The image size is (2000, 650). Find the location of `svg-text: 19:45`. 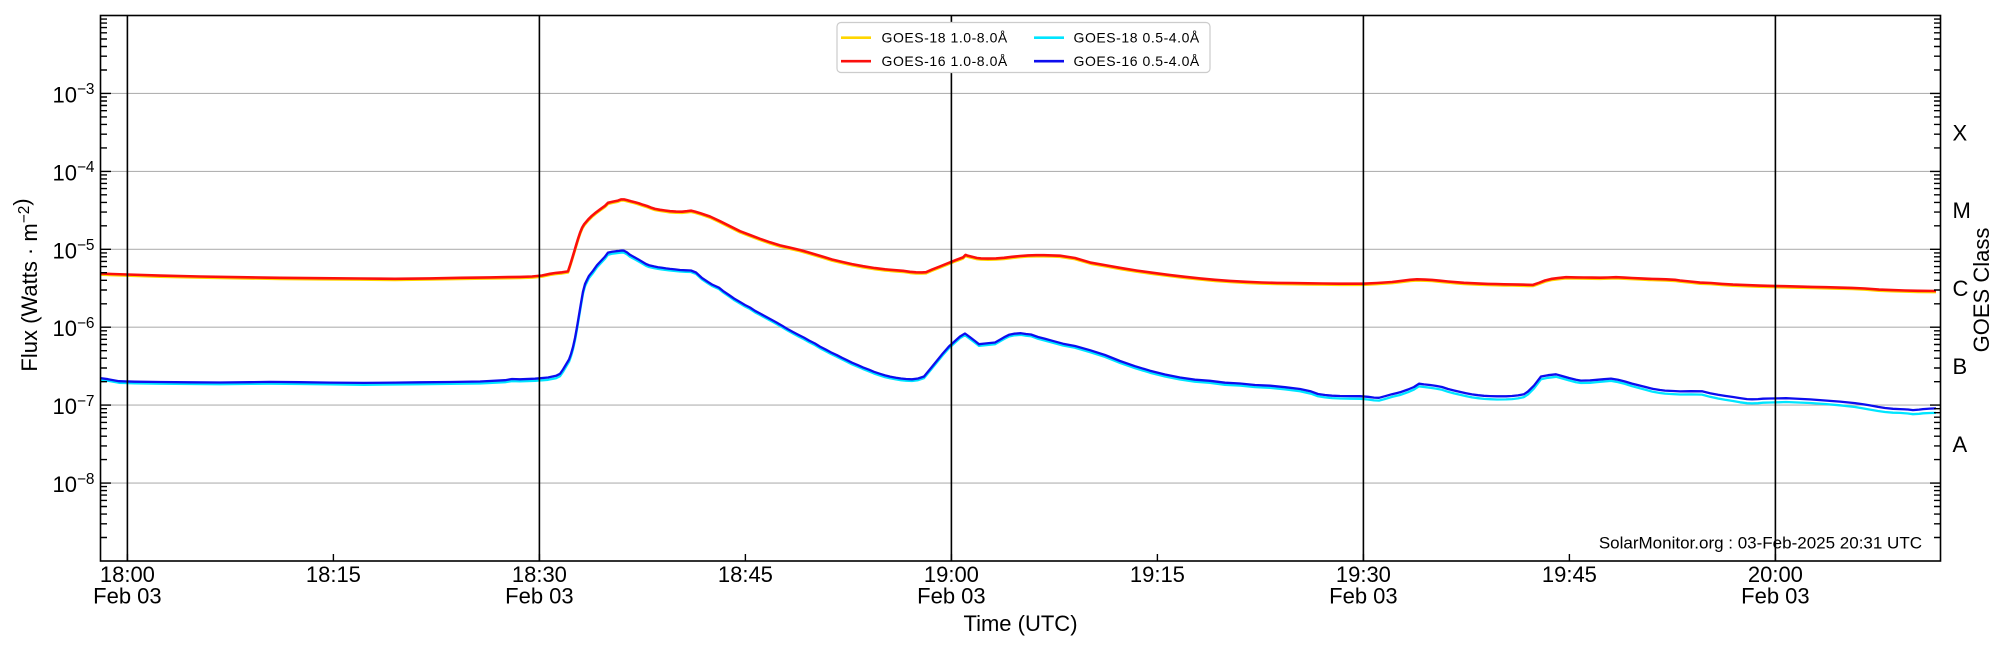

svg-text: 19:45 is located at coordinates (1569, 574).